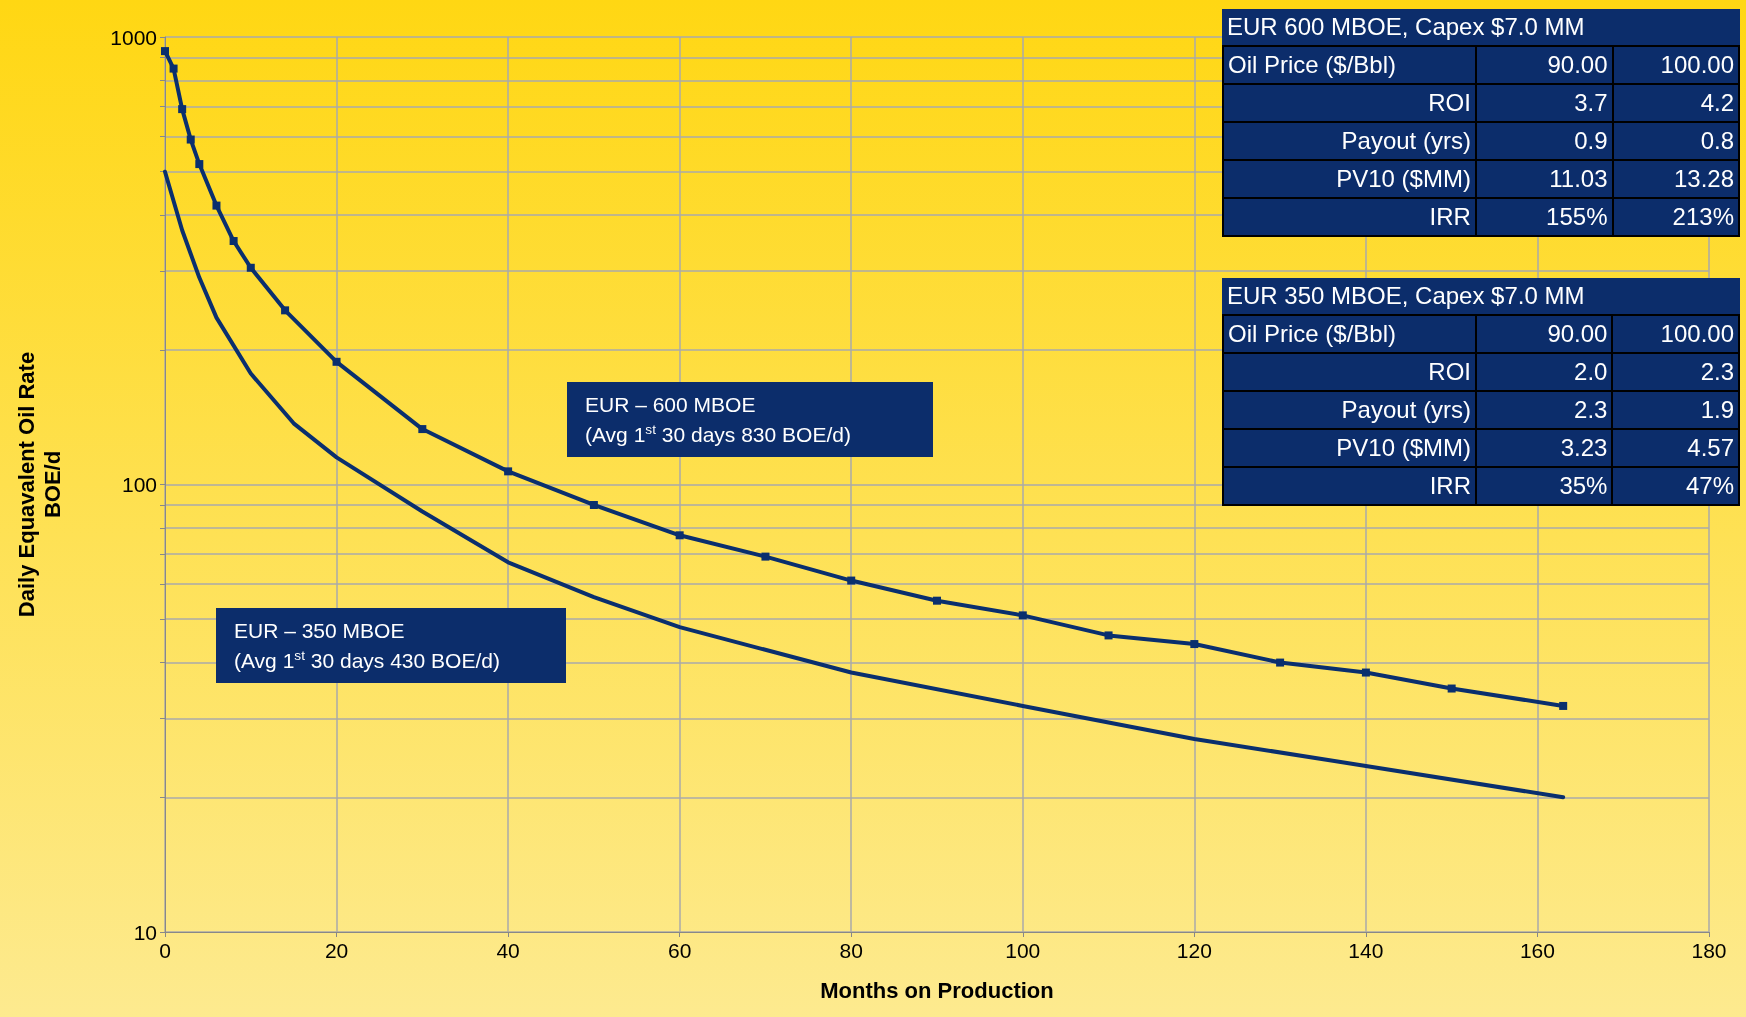 This screenshot has height=1017, width=1746. What do you see at coordinates (508, 950) in the screenshot?
I see `x-tick-label: 40` at bounding box center [508, 950].